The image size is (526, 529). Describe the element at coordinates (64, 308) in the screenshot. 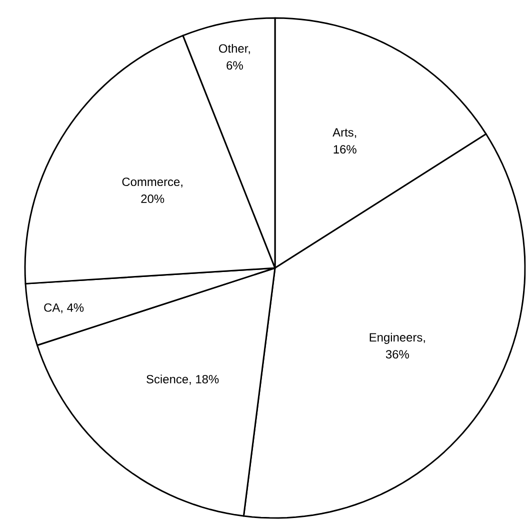

I see `slice-label: CA, 4%` at that location.